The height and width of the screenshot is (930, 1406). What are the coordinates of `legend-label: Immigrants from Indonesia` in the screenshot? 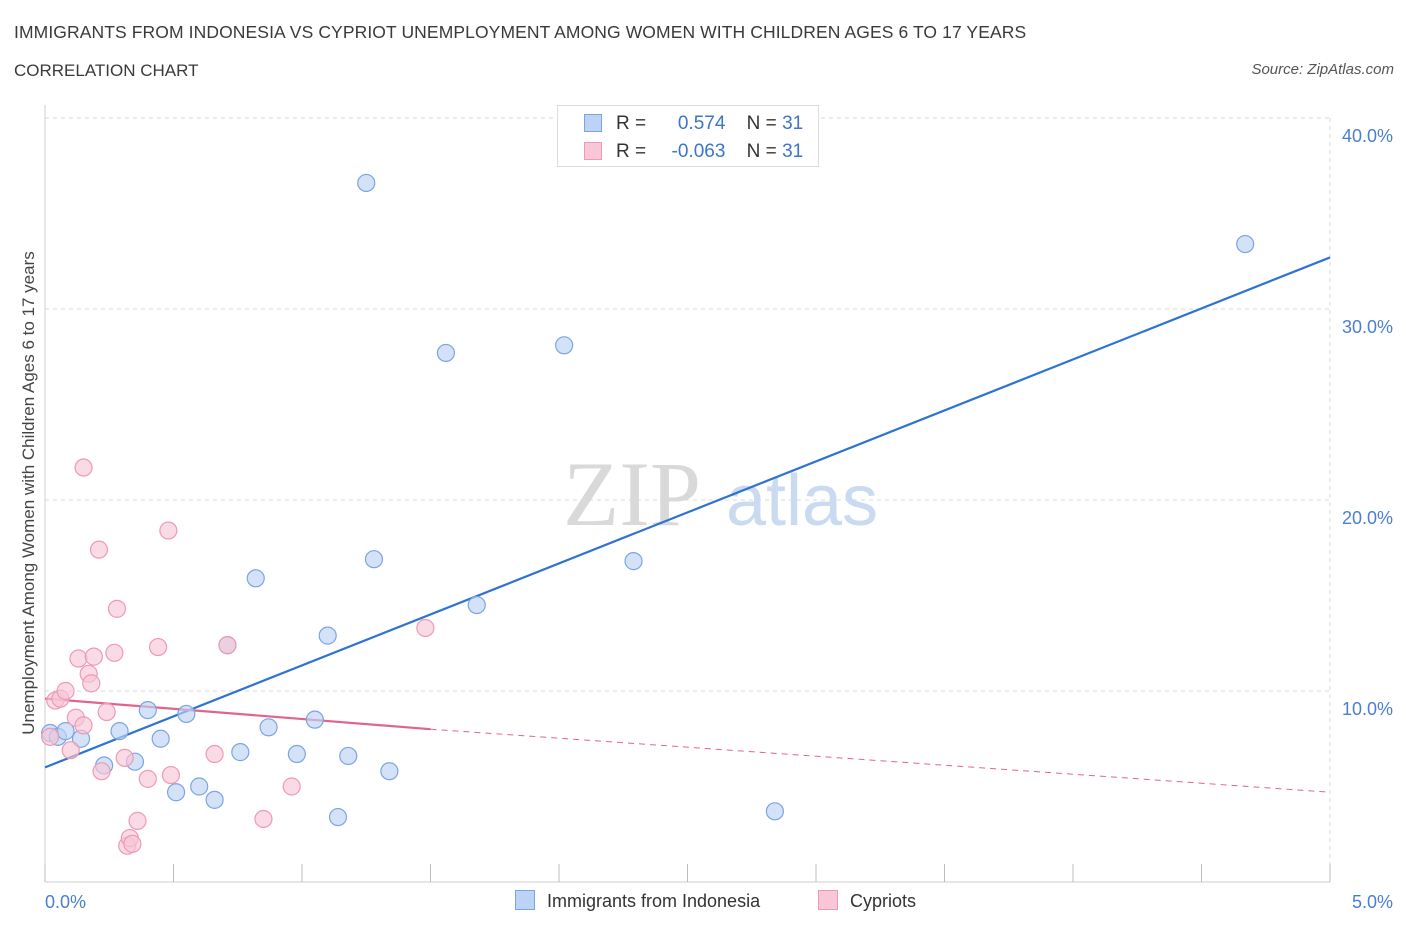 It's located at (654, 901).